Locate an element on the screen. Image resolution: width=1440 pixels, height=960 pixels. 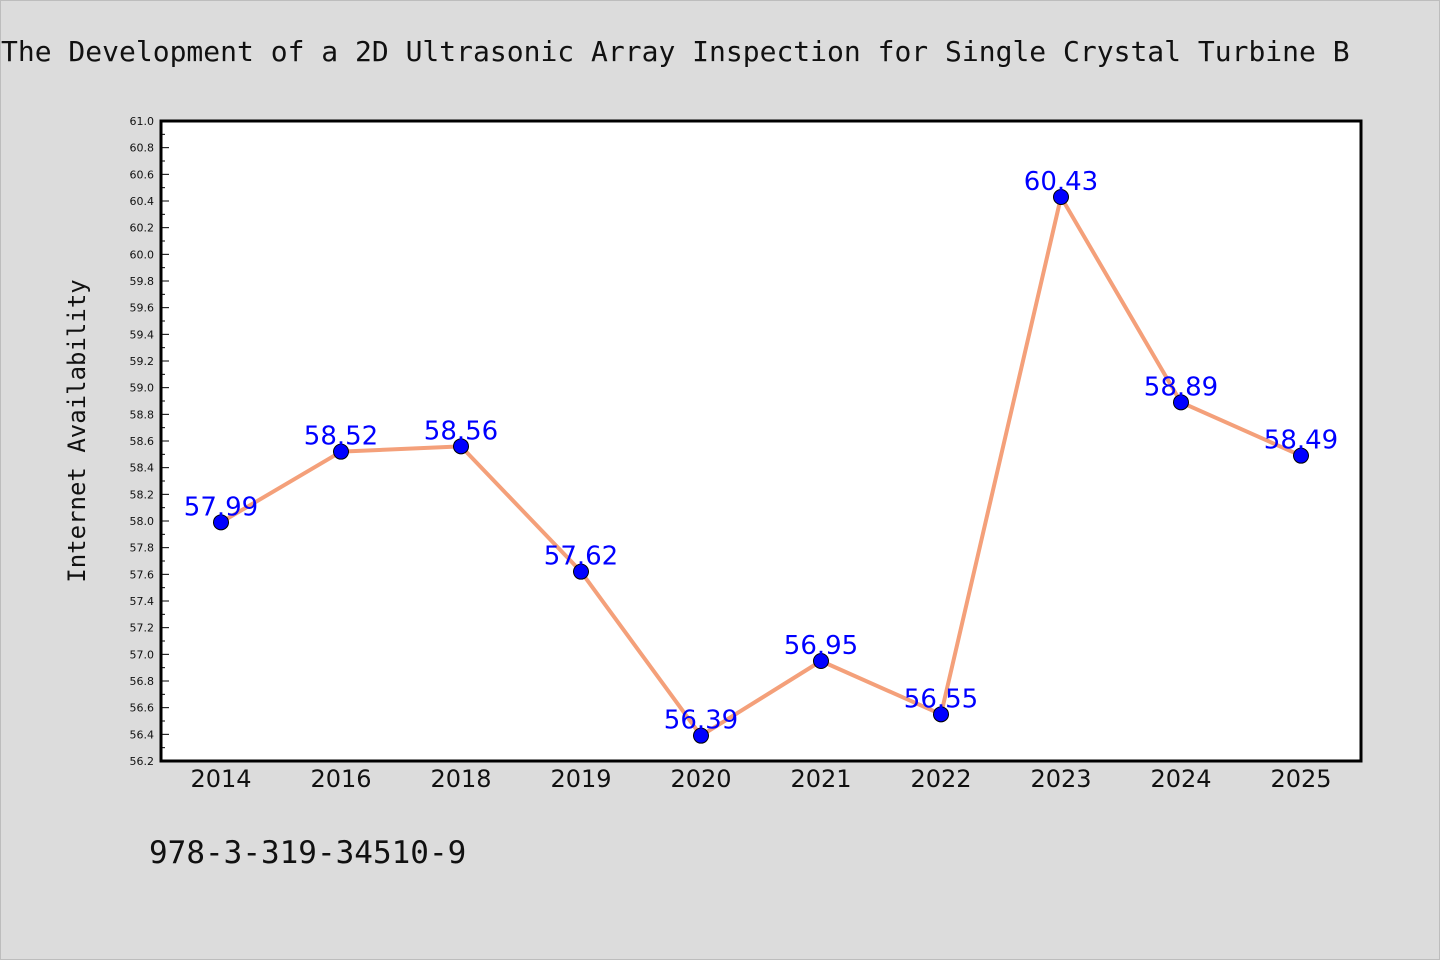
y-tick-label: 58.6 is located at coordinates (142, 441).